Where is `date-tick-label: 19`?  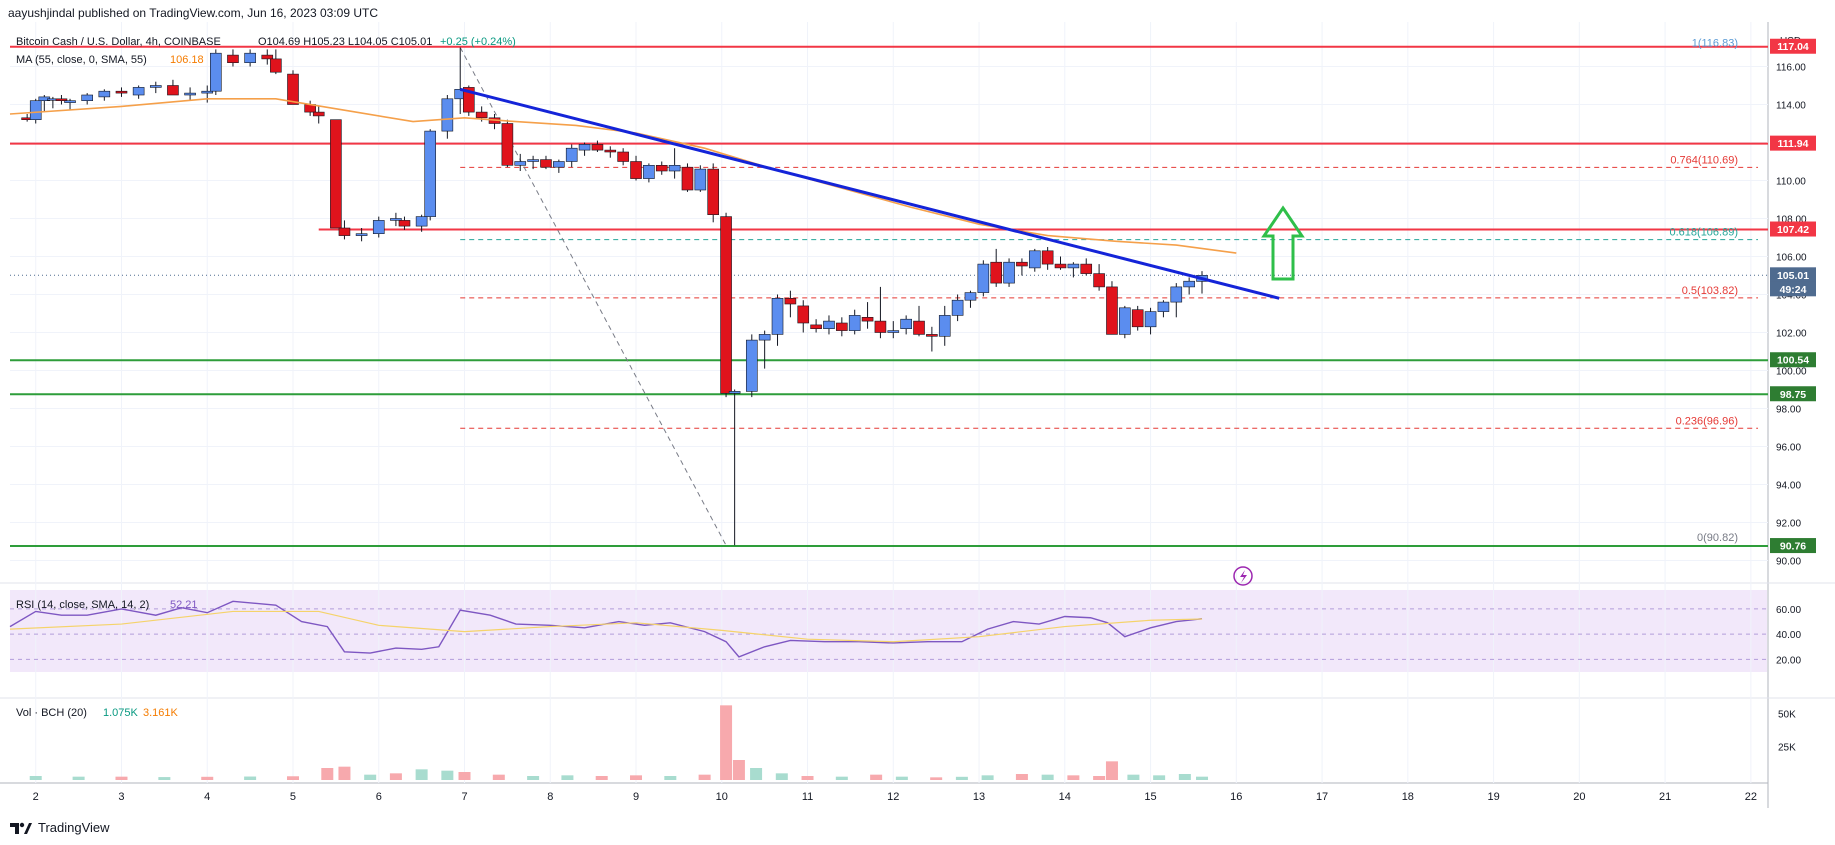 date-tick-label: 19 is located at coordinates (1493, 797).